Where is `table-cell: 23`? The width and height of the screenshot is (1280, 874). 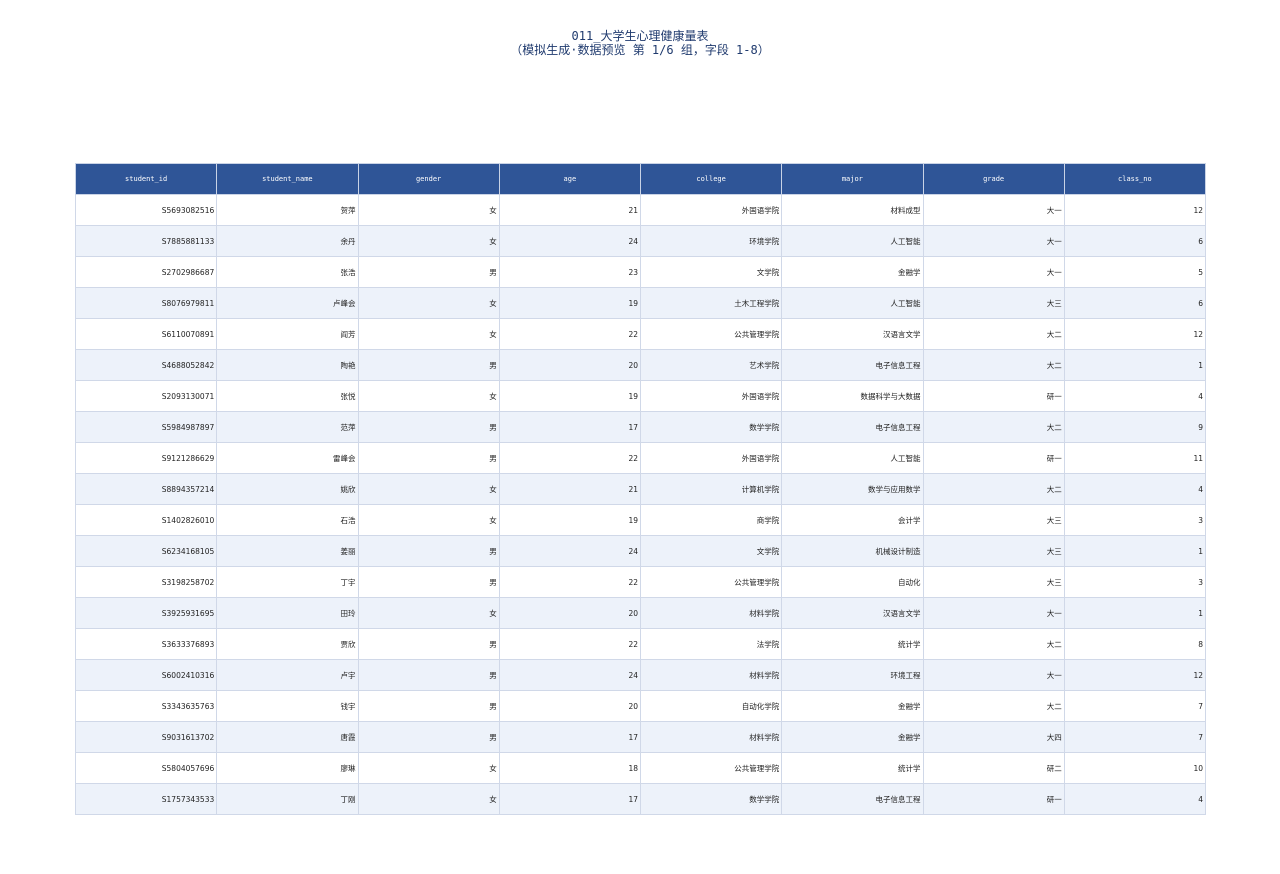 table-cell: 23 is located at coordinates (570, 272).